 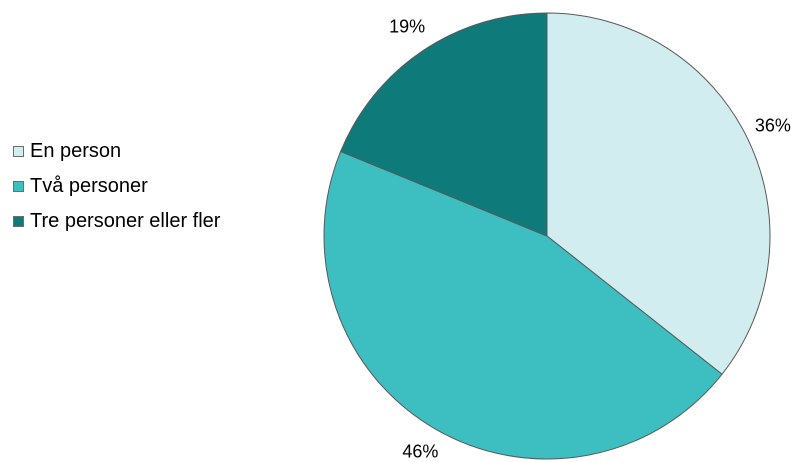 I want to click on legend-swatch-tva-personer, so click(x=18, y=186).